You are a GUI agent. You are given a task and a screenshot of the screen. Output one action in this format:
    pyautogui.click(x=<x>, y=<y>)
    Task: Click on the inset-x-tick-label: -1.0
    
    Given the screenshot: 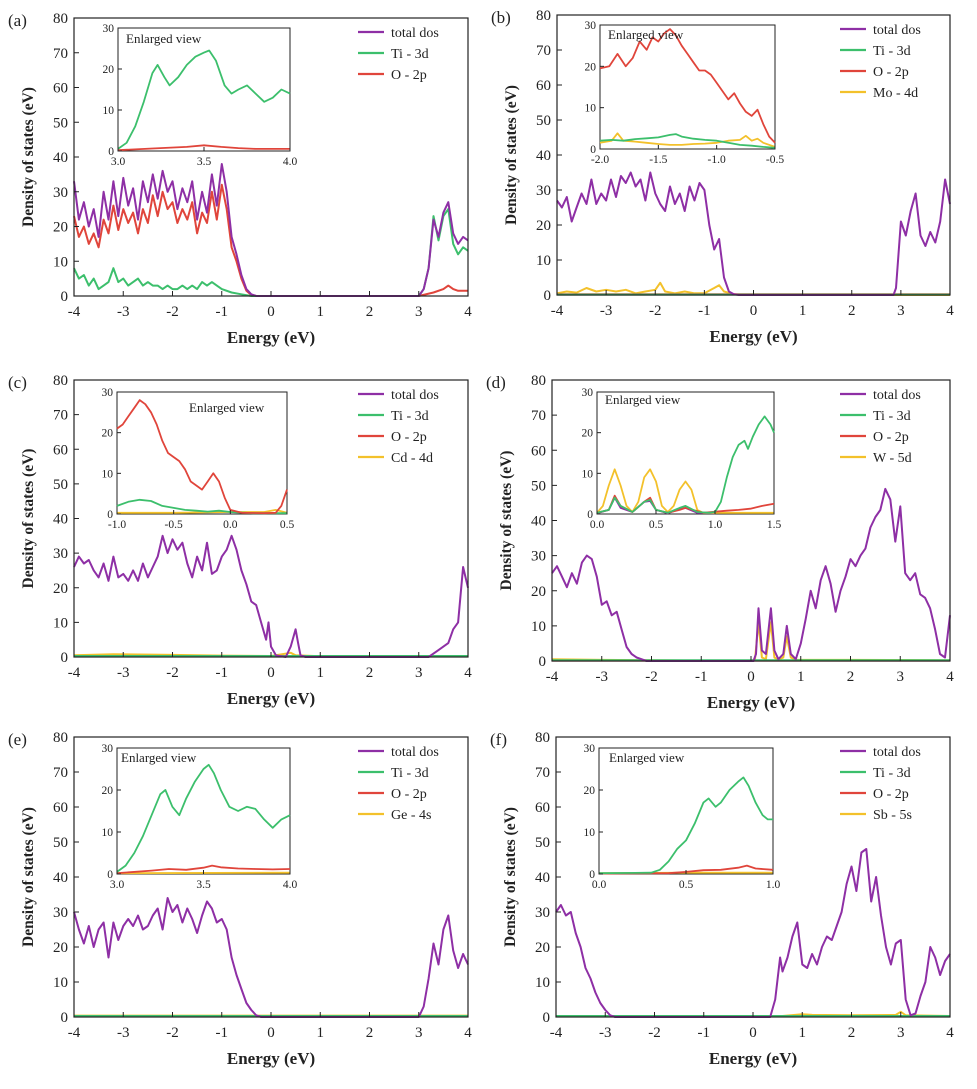 What is the action you would take?
    pyautogui.click(x=117, y=525)
    